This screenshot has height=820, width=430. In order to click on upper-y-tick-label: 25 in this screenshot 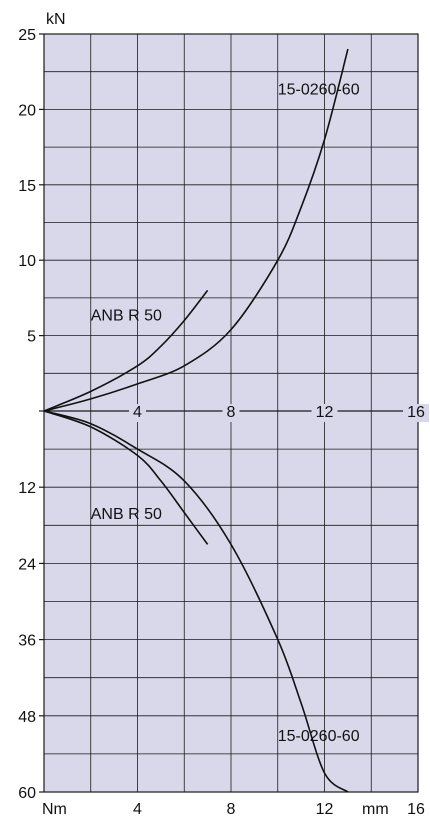, I will do `click(27, 35)`.